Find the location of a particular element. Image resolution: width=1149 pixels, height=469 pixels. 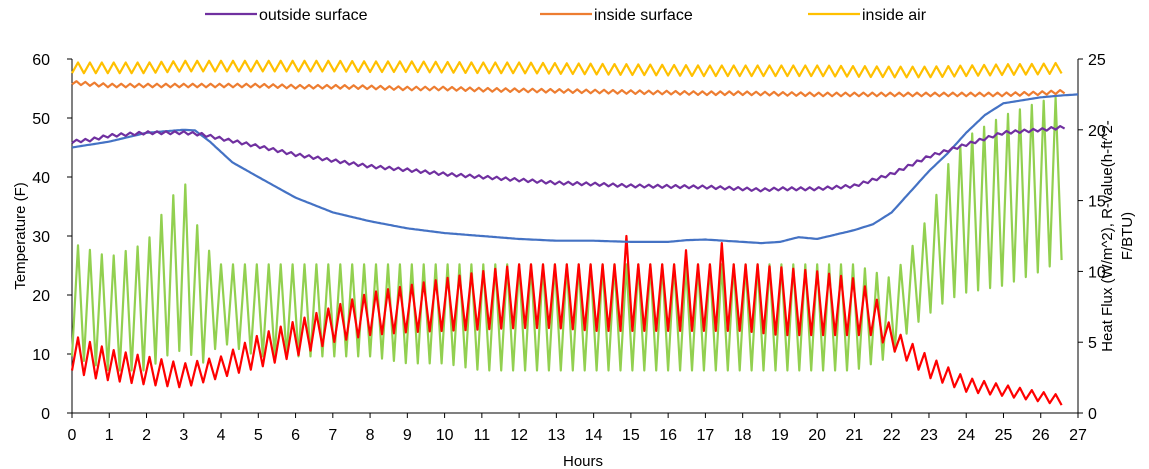

y-left-tick-label: 30 is located at coordinates (41, 237).